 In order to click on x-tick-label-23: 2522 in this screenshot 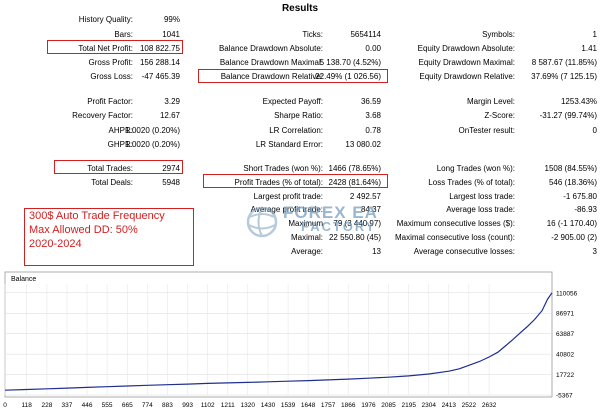, I will do `click(469, 405)`.